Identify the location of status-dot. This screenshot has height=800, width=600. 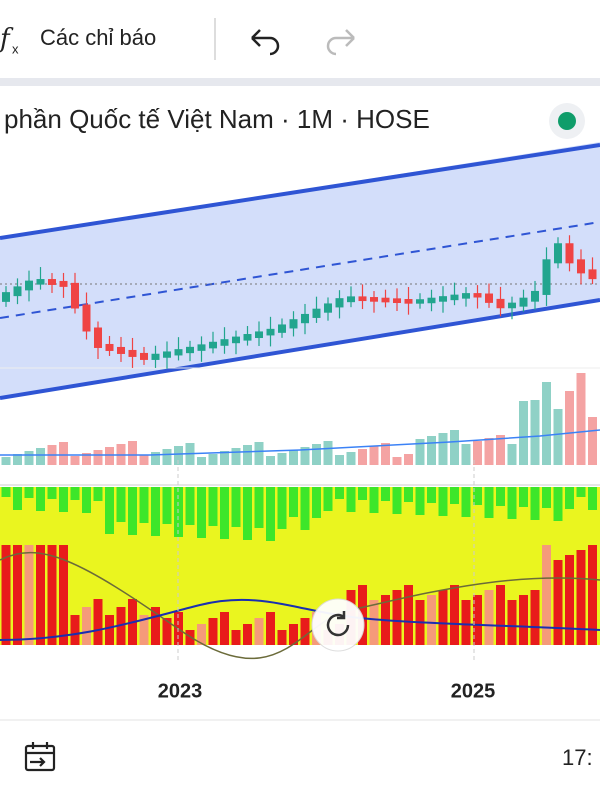
(567, 121).